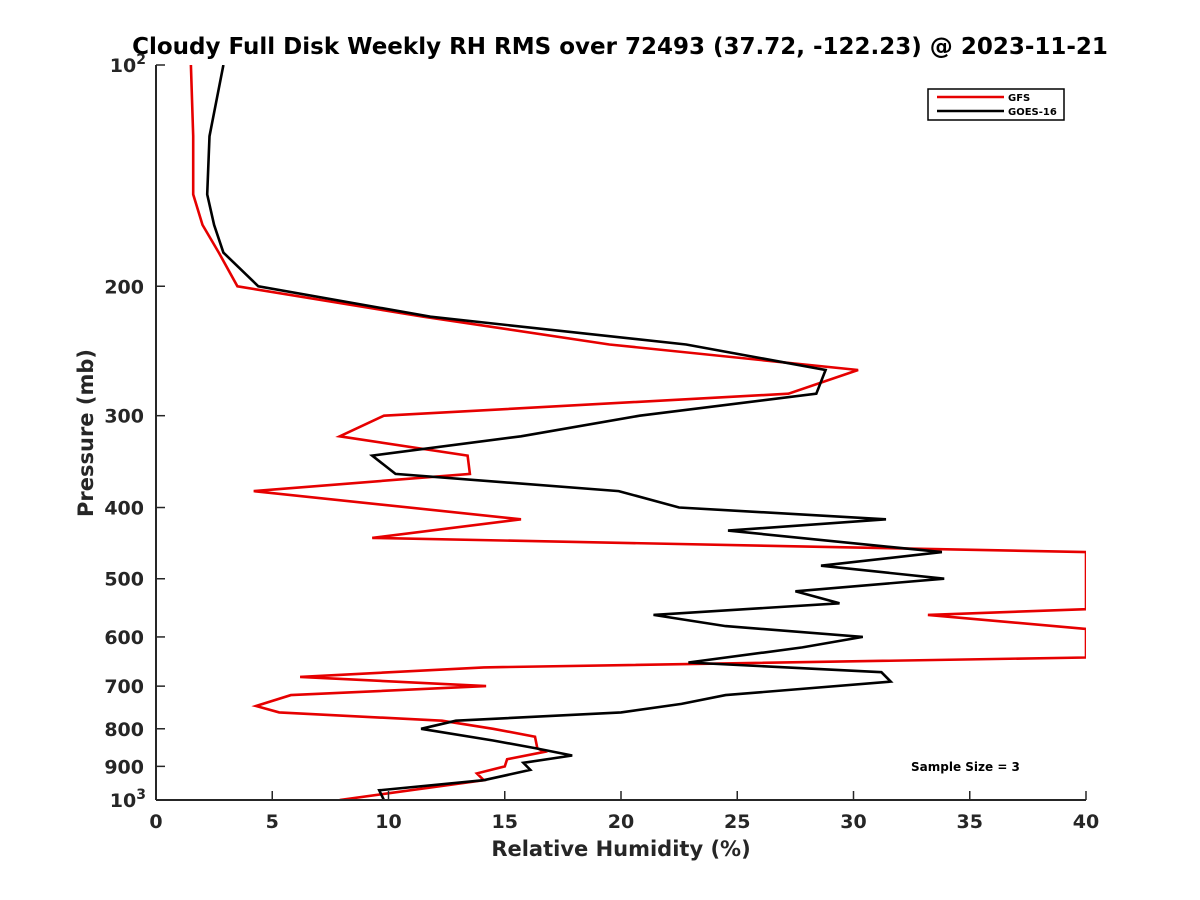 The width and height of the screenshot is (1200, 900). Describe the element at coordinates (124, 580) in the screenshot. I see `y-tick-label: 500` at that location.